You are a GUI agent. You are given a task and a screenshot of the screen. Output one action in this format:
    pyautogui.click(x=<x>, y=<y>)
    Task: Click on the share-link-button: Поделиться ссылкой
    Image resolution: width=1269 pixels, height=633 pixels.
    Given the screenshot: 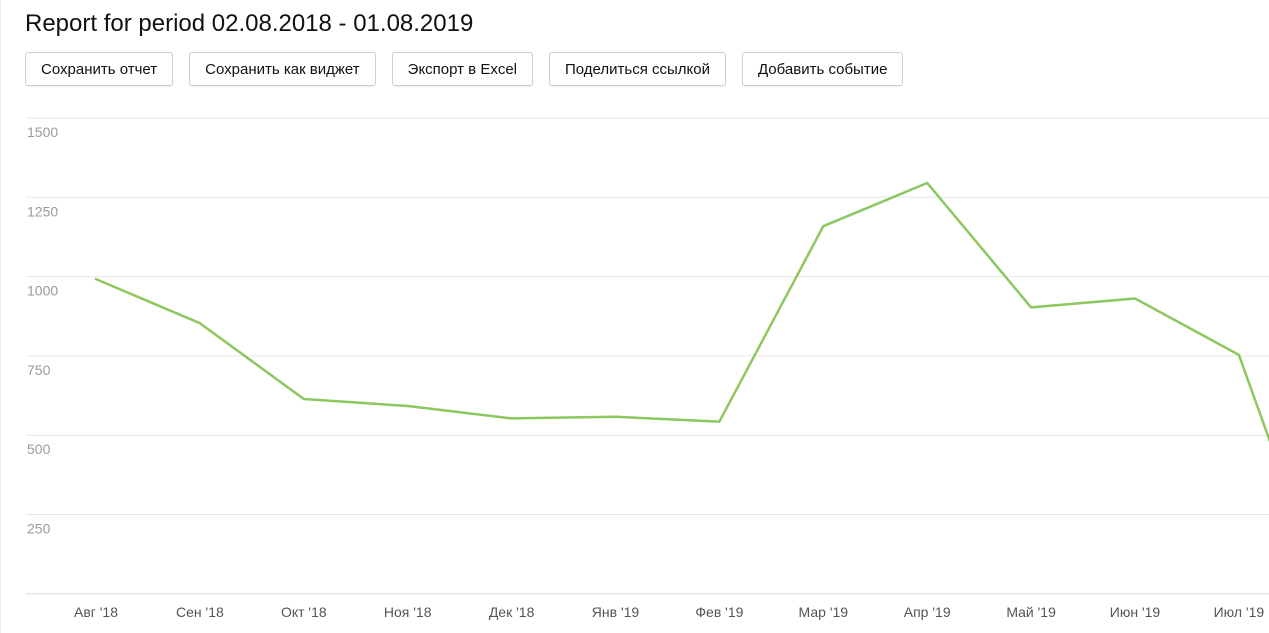 What is the action you would take?
    pyautogui.click(x=637, y=69)
    